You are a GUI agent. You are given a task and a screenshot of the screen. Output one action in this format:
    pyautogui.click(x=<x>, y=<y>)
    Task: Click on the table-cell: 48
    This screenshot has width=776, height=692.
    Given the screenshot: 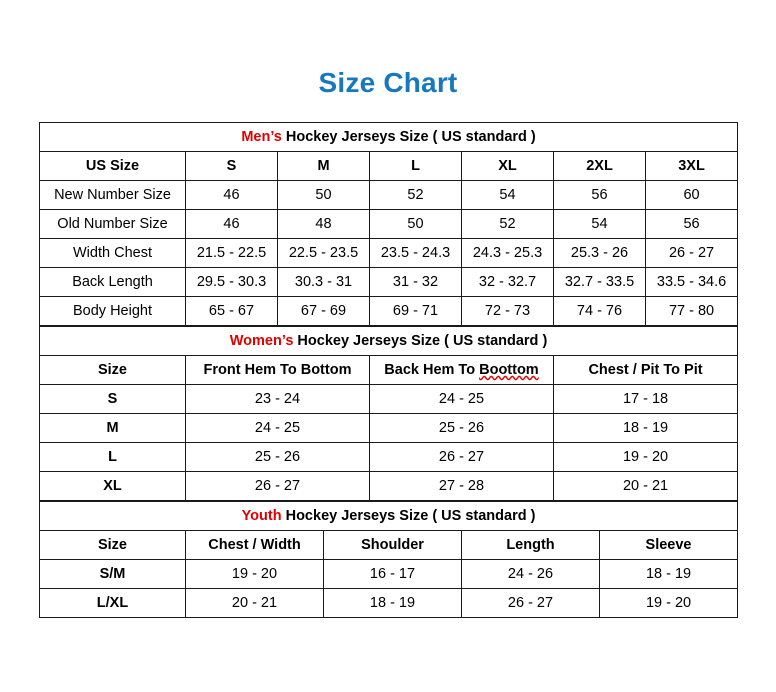 What is the action you would take?
    pyautogui.click(x=323, y=224)
    